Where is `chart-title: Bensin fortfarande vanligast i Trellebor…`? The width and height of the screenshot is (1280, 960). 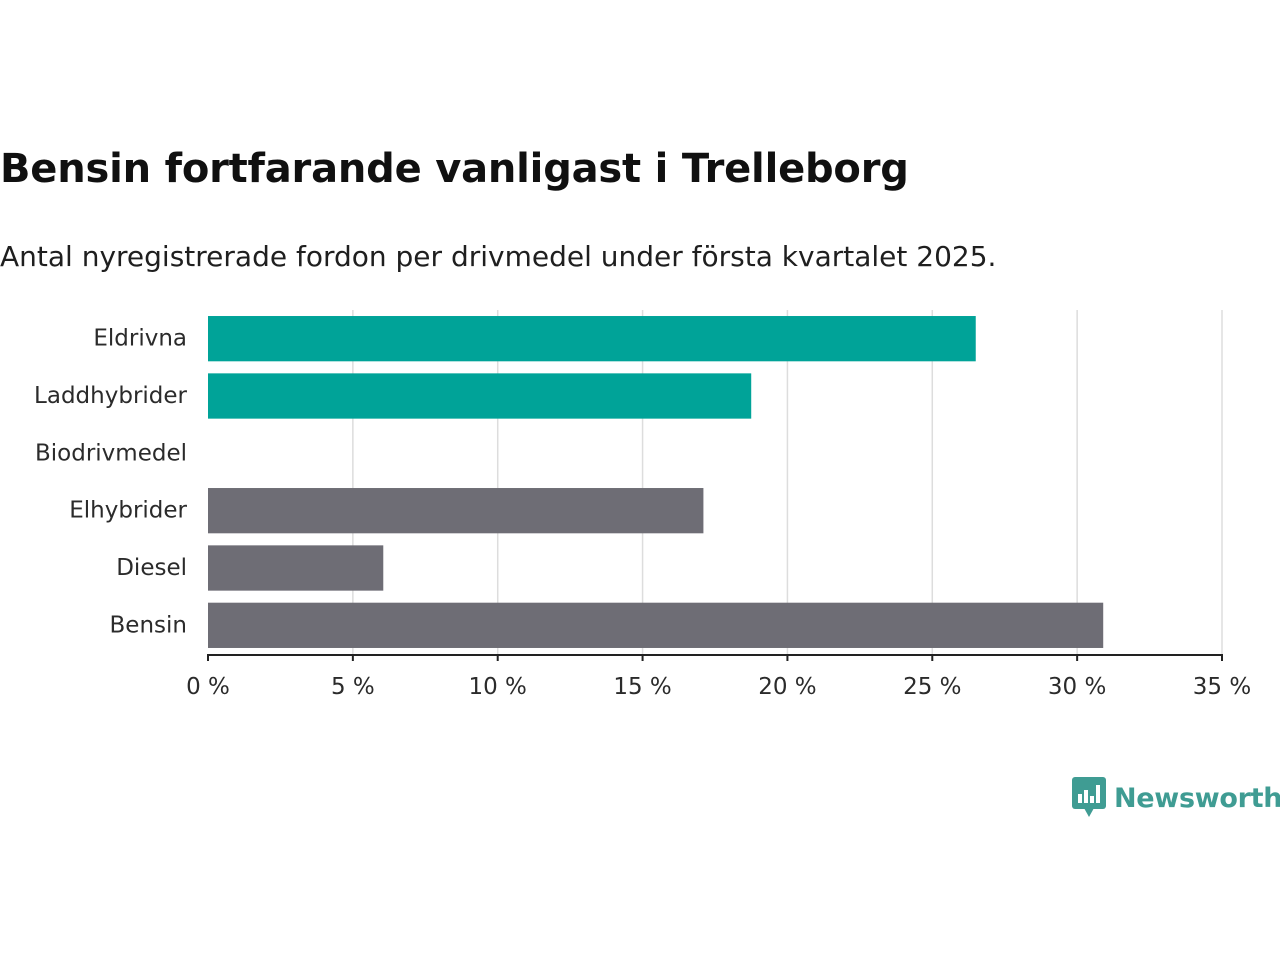
chart-title: Bensin fortfarande vanligast i Trellebor… is located at coordinates (454, 169).